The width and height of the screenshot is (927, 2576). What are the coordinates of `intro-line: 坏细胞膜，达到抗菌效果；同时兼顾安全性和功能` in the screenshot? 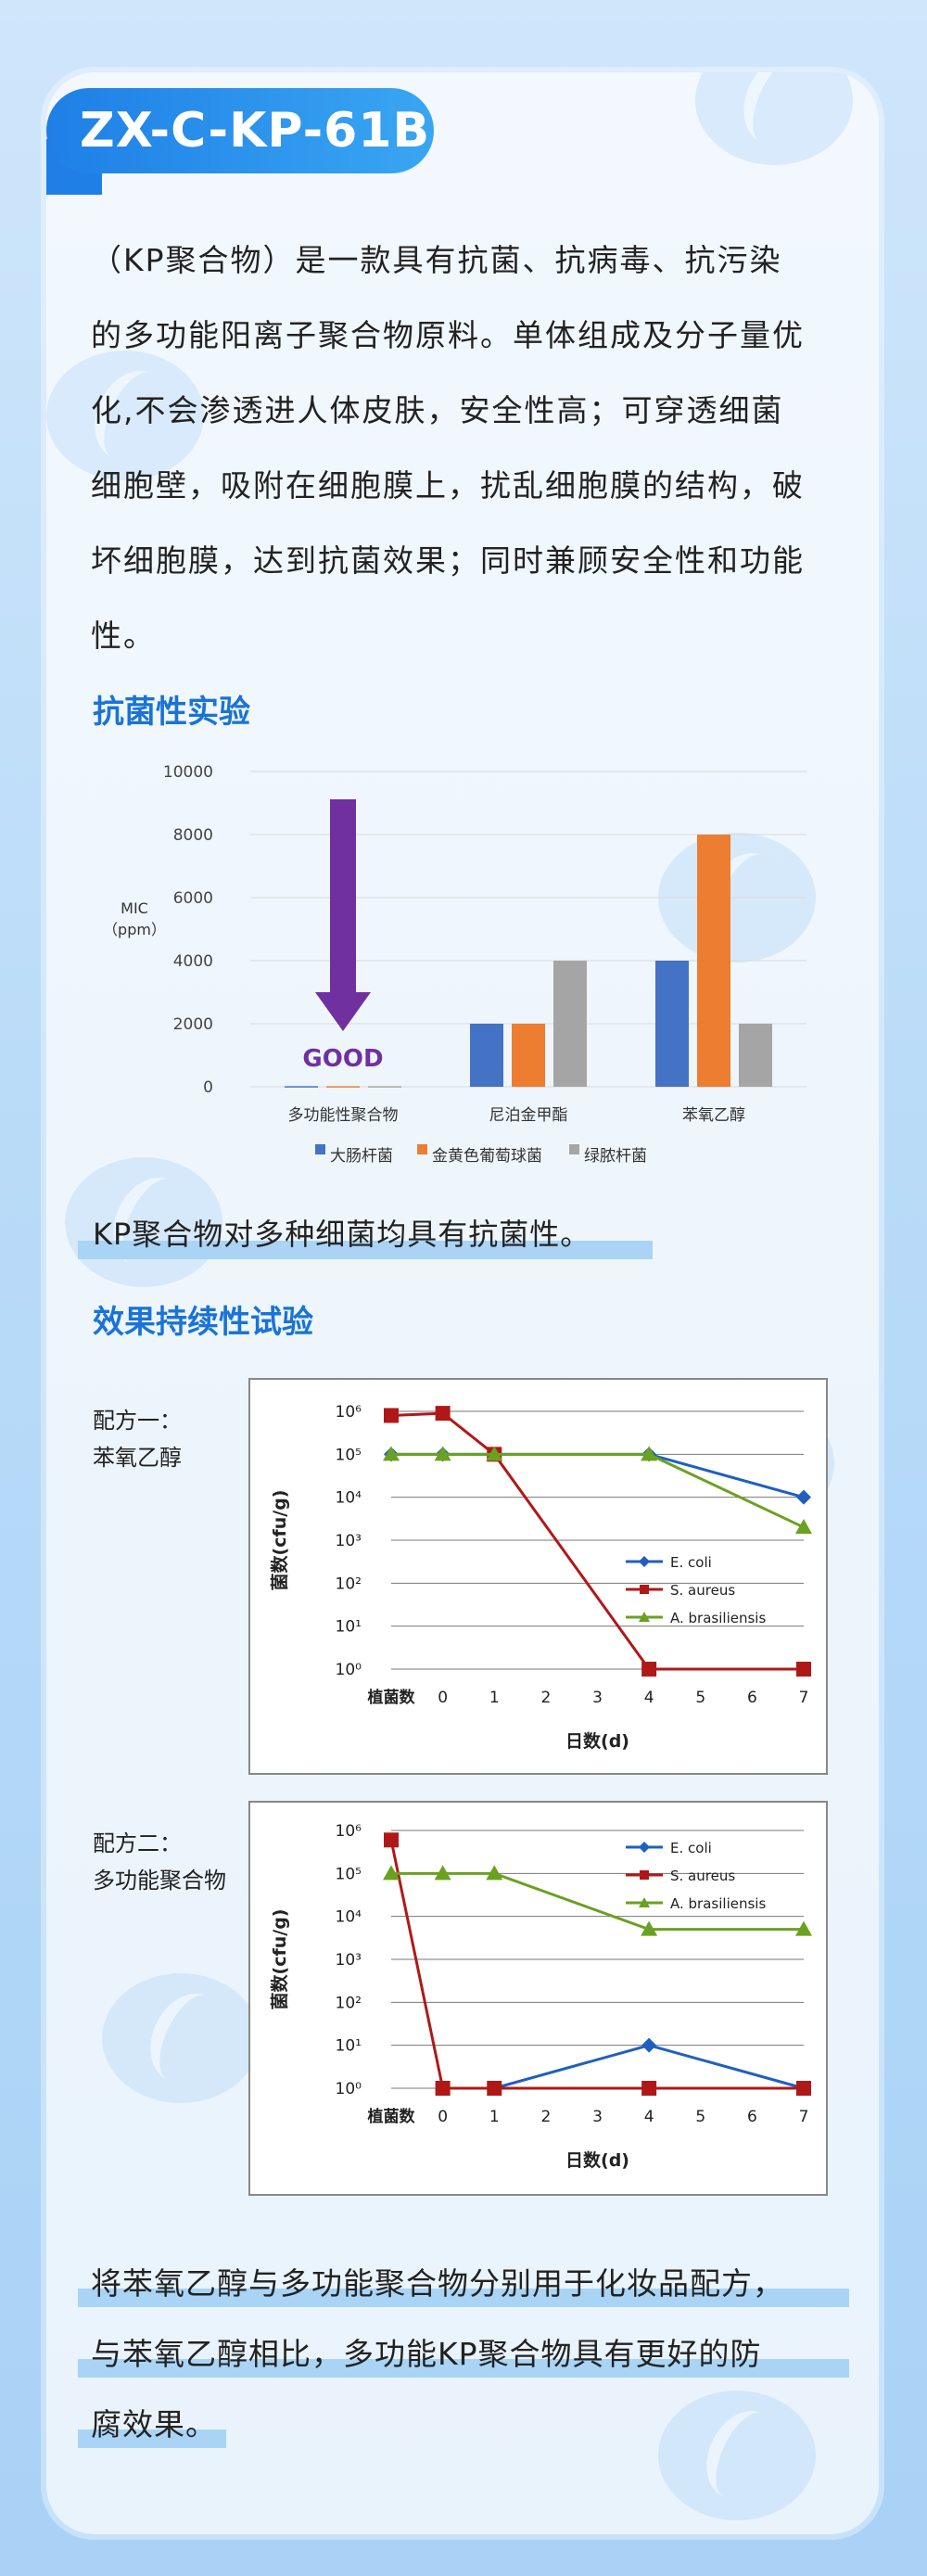 It's located at (448, 560).